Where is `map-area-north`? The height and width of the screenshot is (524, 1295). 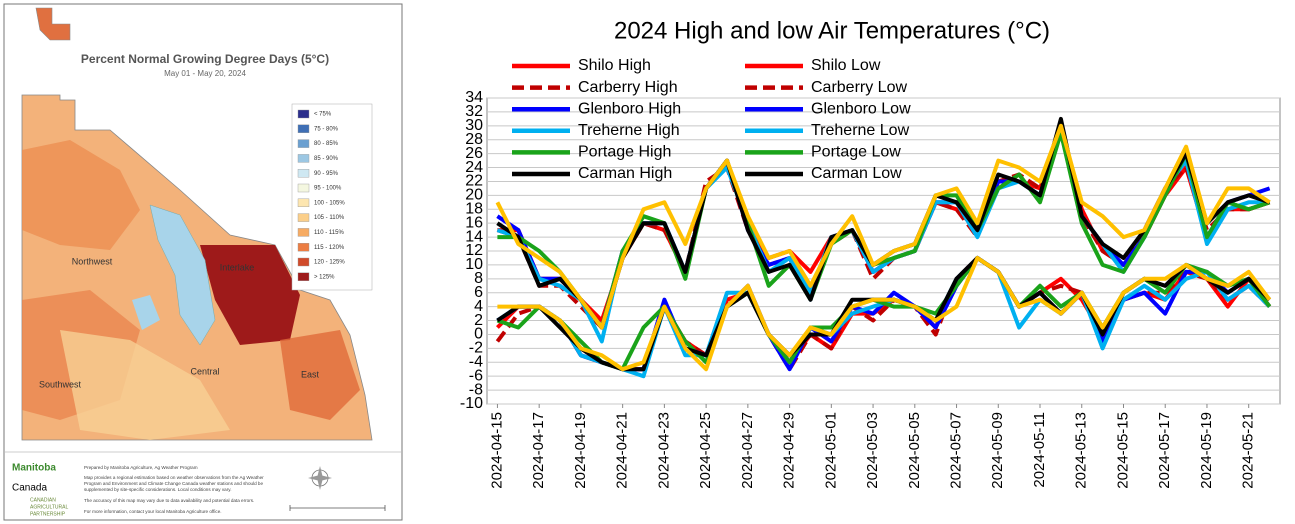
map-area-north is located at coordinates (53, 24).